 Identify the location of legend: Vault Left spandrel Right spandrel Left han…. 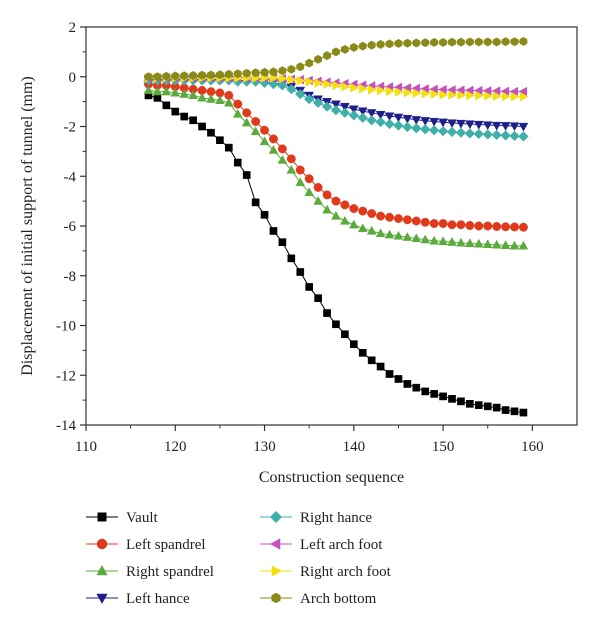
(239, 558).